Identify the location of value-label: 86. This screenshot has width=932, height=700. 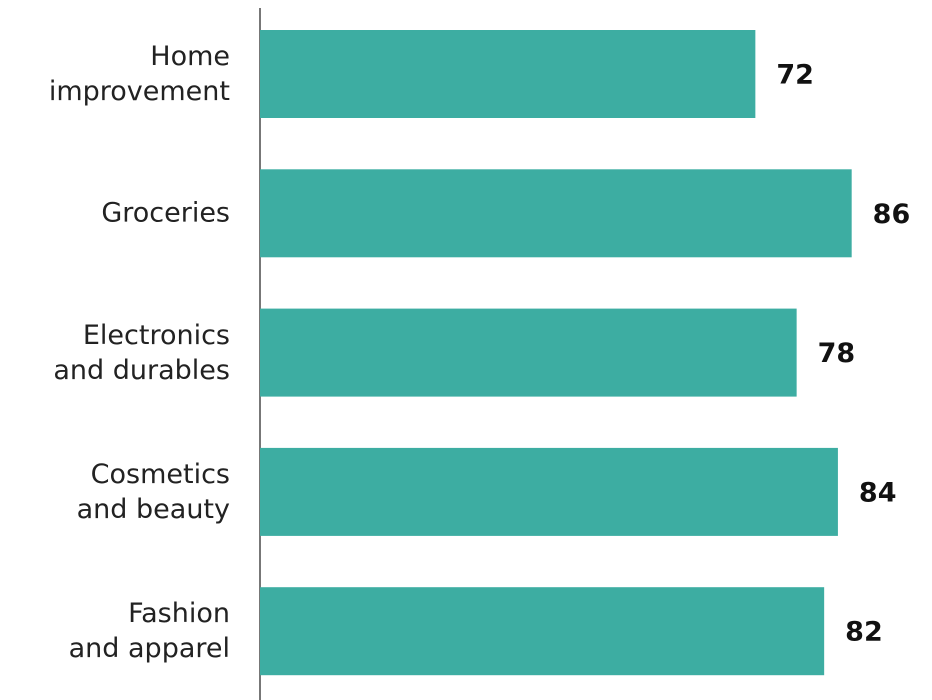
(892, 214).